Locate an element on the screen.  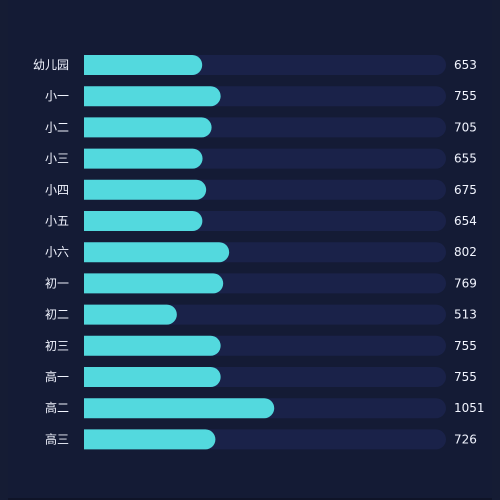
category-label: 初二 is located at coordinates (57, 315).